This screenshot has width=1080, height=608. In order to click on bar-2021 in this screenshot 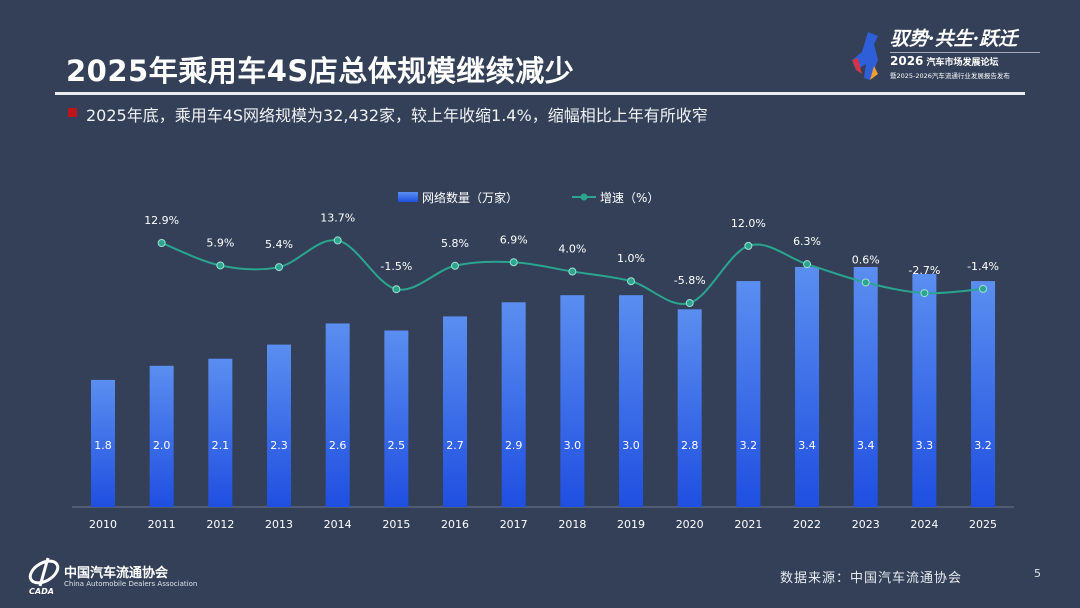, I will do `click(748, 394)`.